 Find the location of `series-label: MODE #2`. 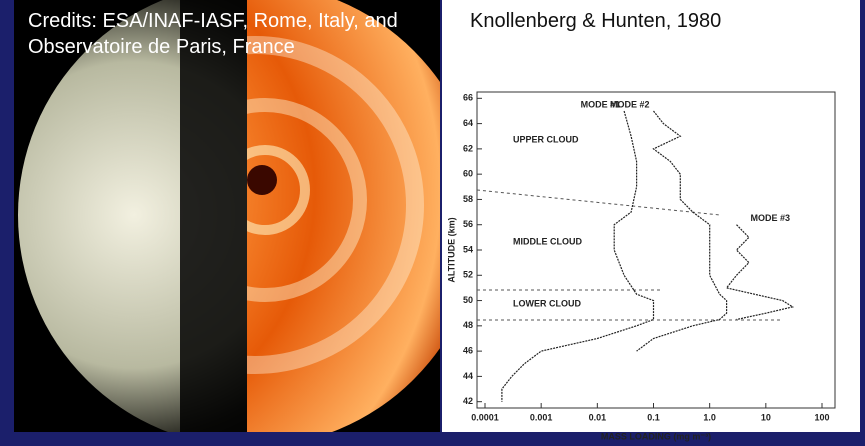

series-label: MODE #2 is located at coordinates (630, 104).